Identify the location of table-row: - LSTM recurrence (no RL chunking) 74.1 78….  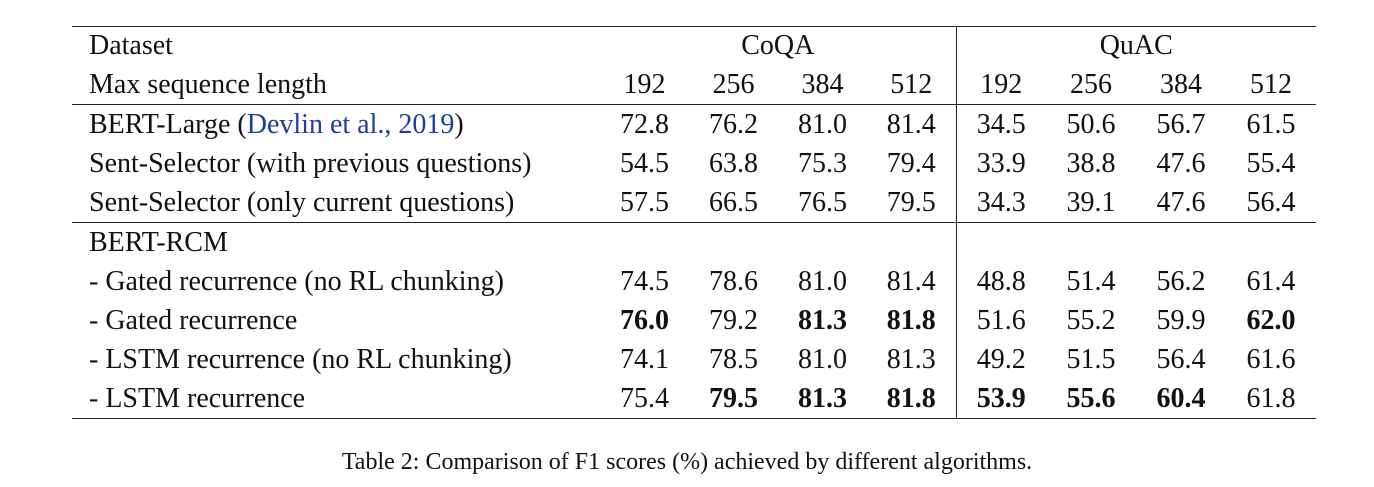
(694, 359).